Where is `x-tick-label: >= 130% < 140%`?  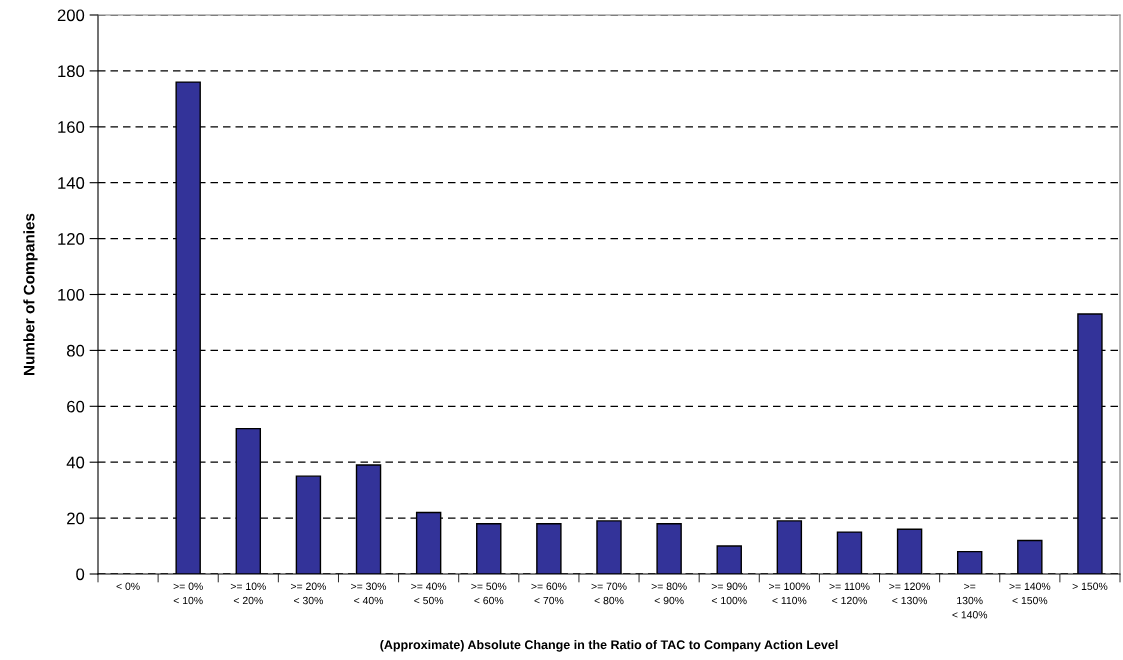 x-tick-label: >= 130% < 140% is located at coordinates (970, 601).